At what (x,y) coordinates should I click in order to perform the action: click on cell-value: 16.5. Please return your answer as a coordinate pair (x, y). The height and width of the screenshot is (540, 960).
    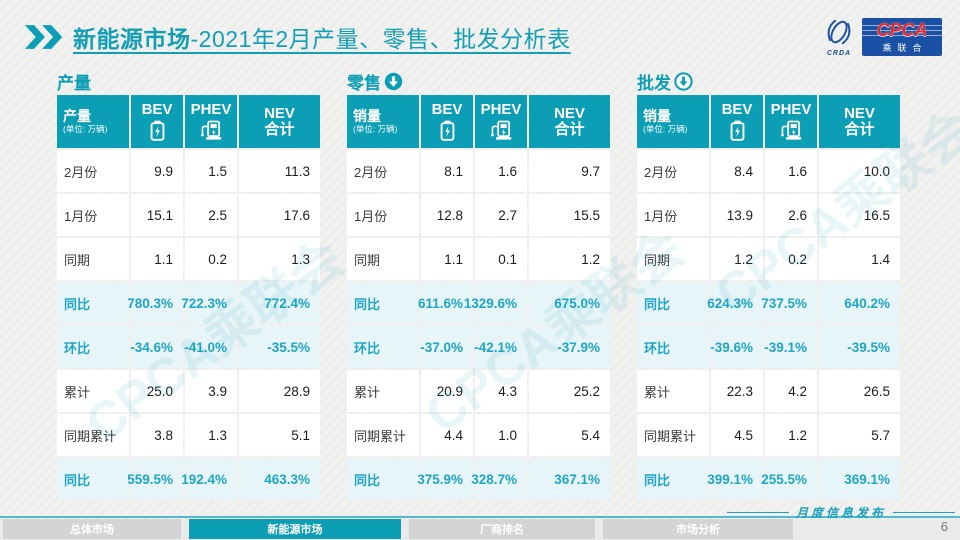
    Looking at the image, I should click on (859, 215).